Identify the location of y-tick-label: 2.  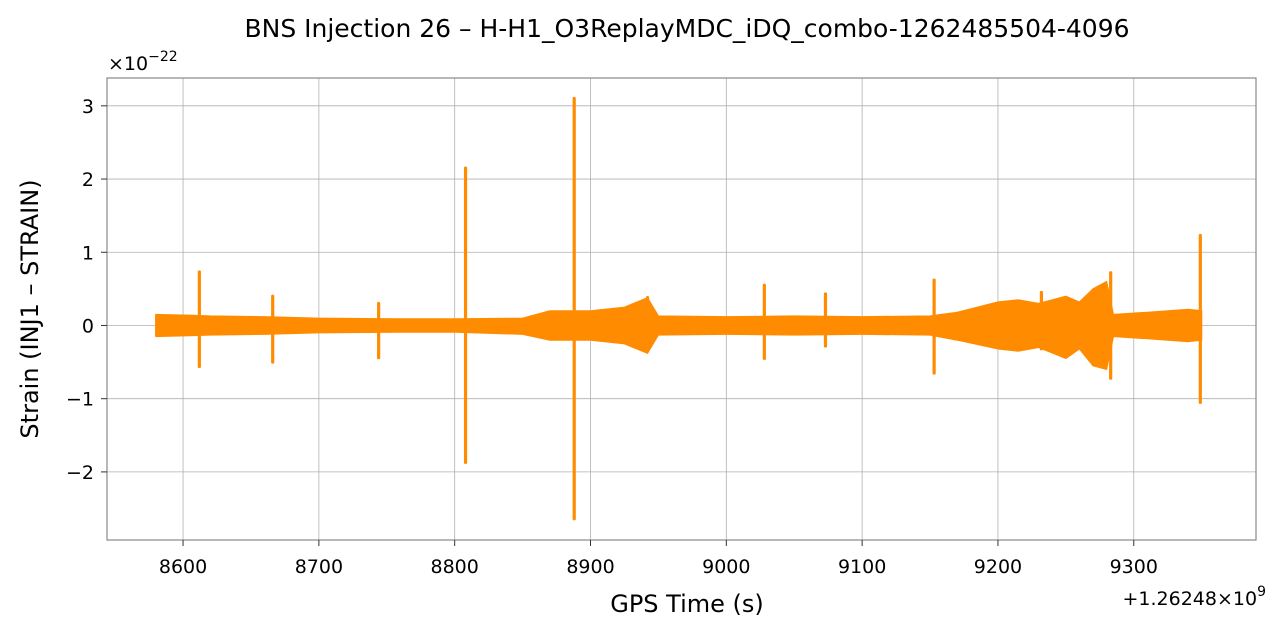
(88, 180).